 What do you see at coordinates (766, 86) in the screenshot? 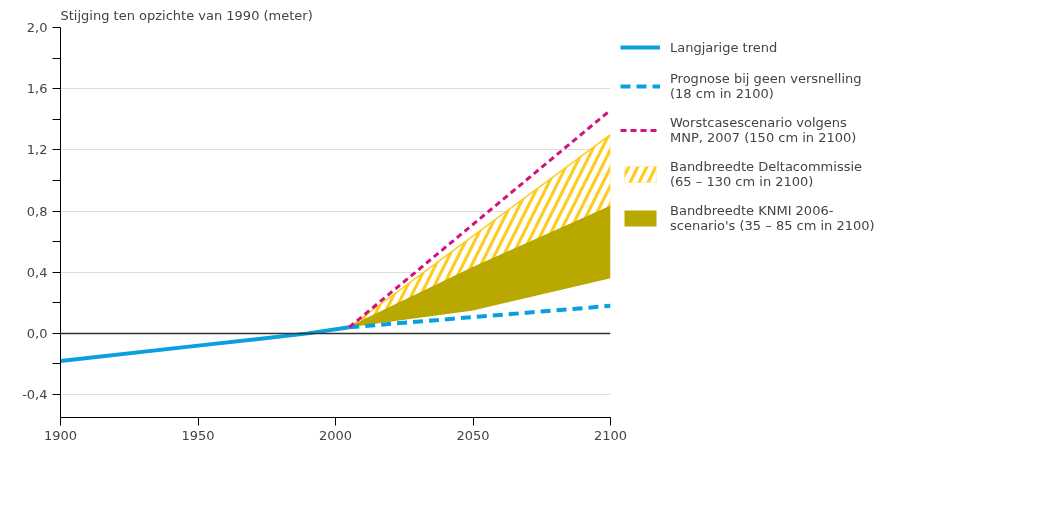
I see `legend-label: Prognose bij geen versnelling (18 cm in 2100)` at bounding box center [766, 86].